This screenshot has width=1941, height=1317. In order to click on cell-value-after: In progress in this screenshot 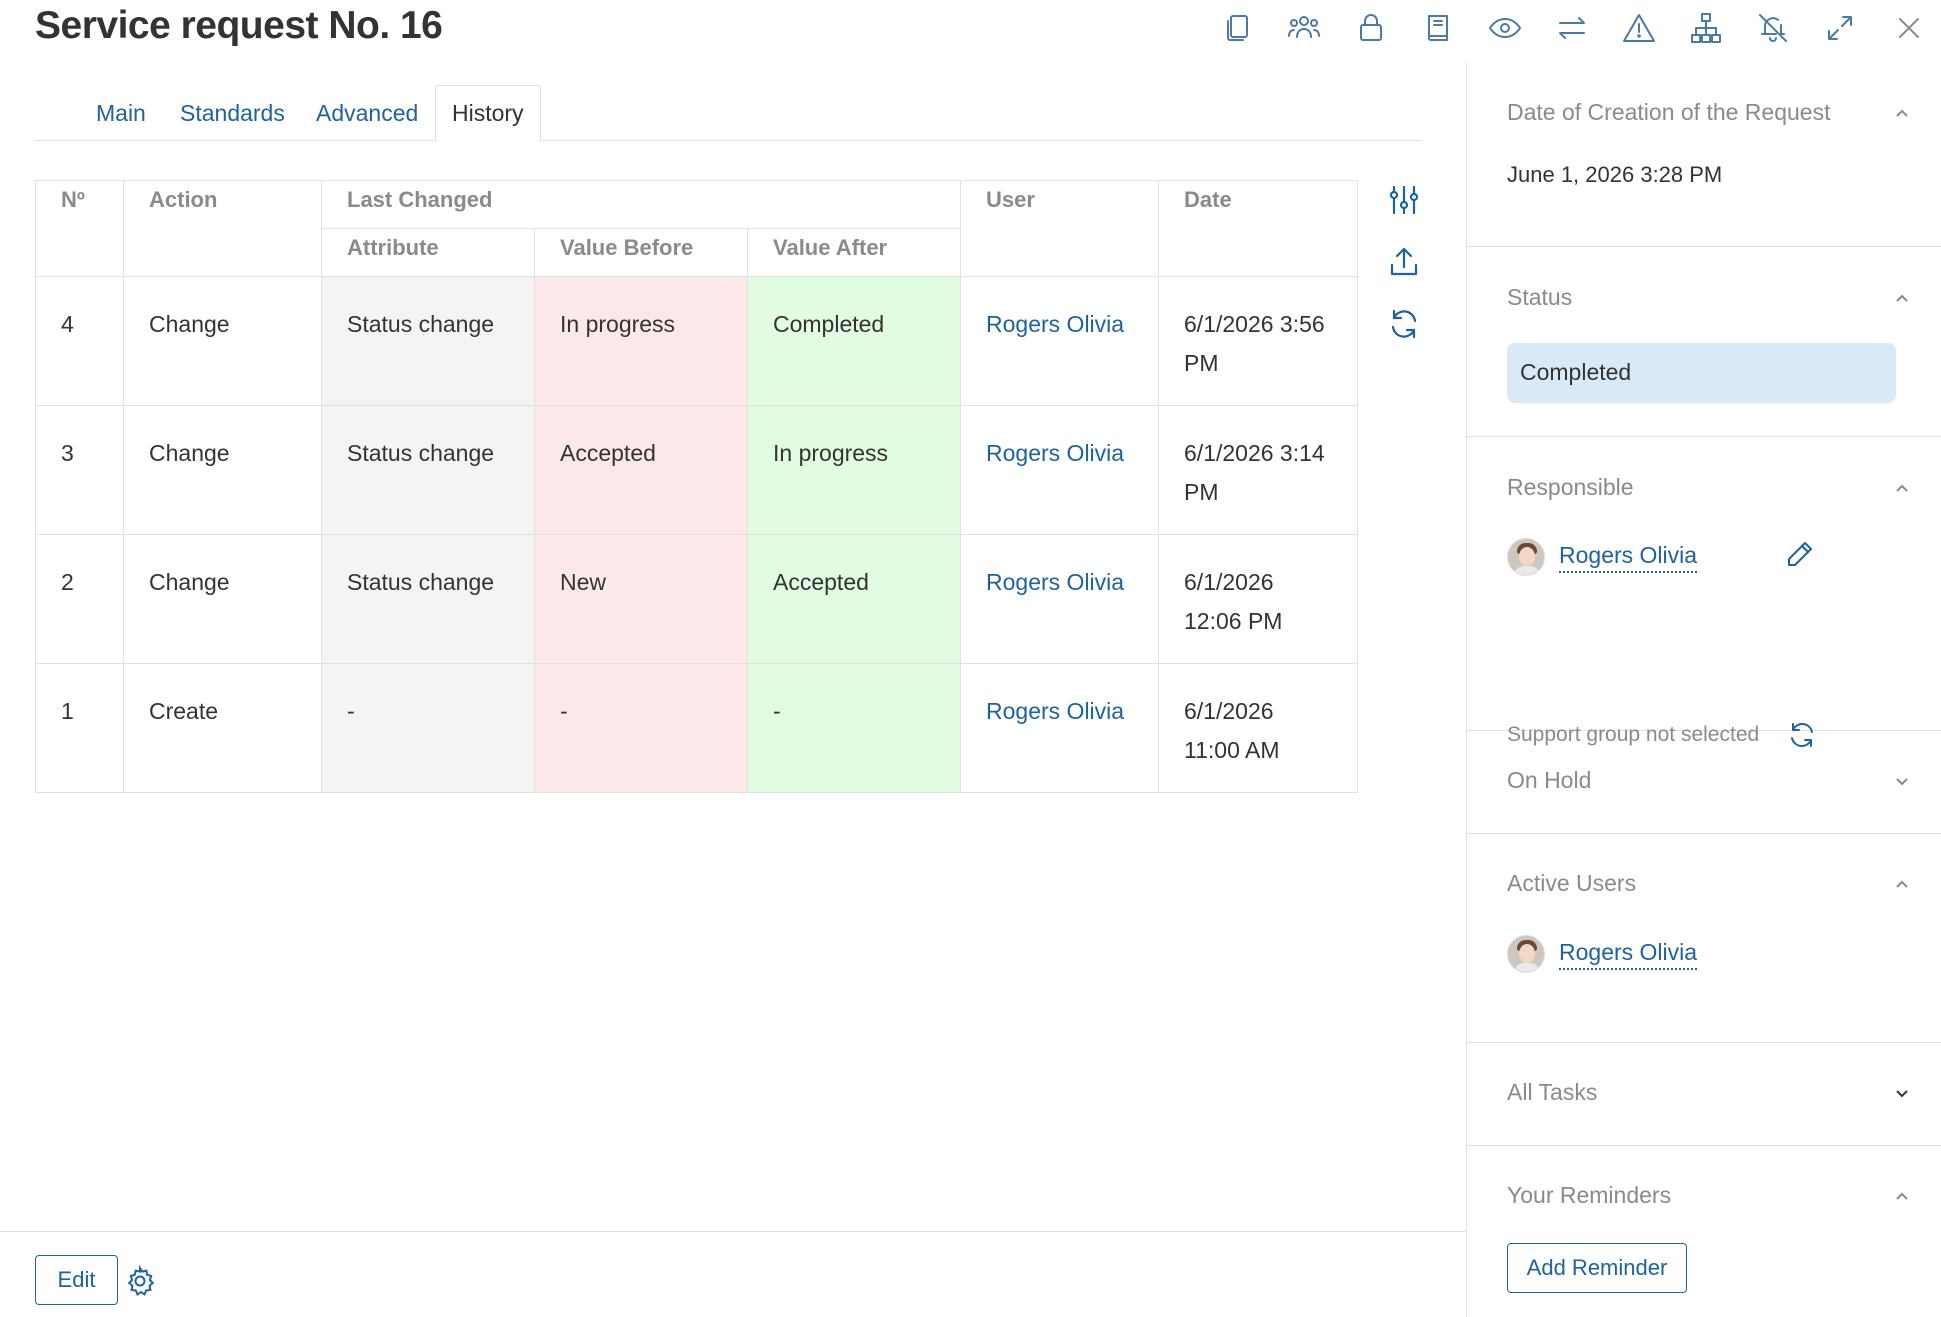, I will do `click(854, 470)`.